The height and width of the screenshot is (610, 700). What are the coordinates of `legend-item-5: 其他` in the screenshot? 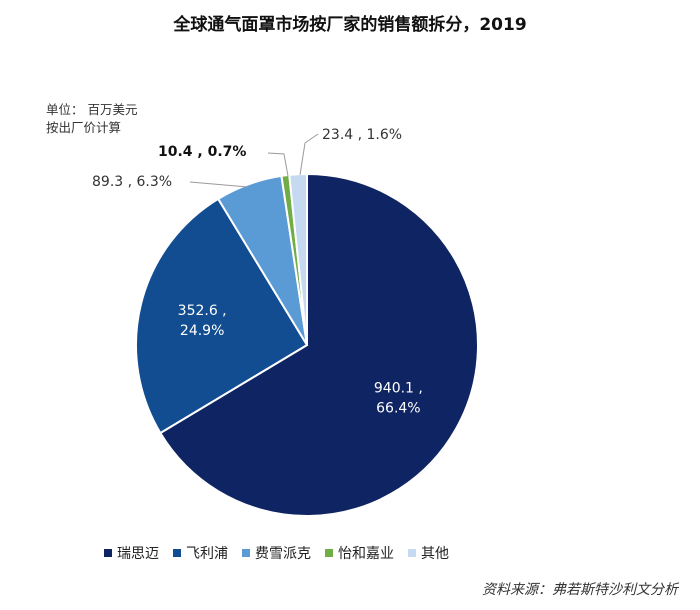 It's located at (428, 553).